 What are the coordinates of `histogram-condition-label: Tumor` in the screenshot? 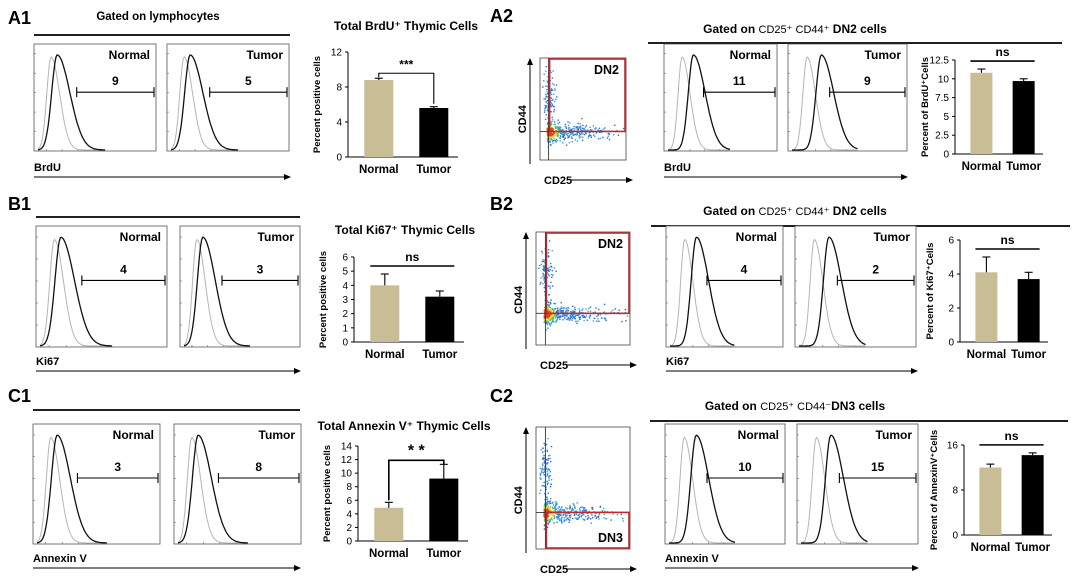 It's located at (894, 435).